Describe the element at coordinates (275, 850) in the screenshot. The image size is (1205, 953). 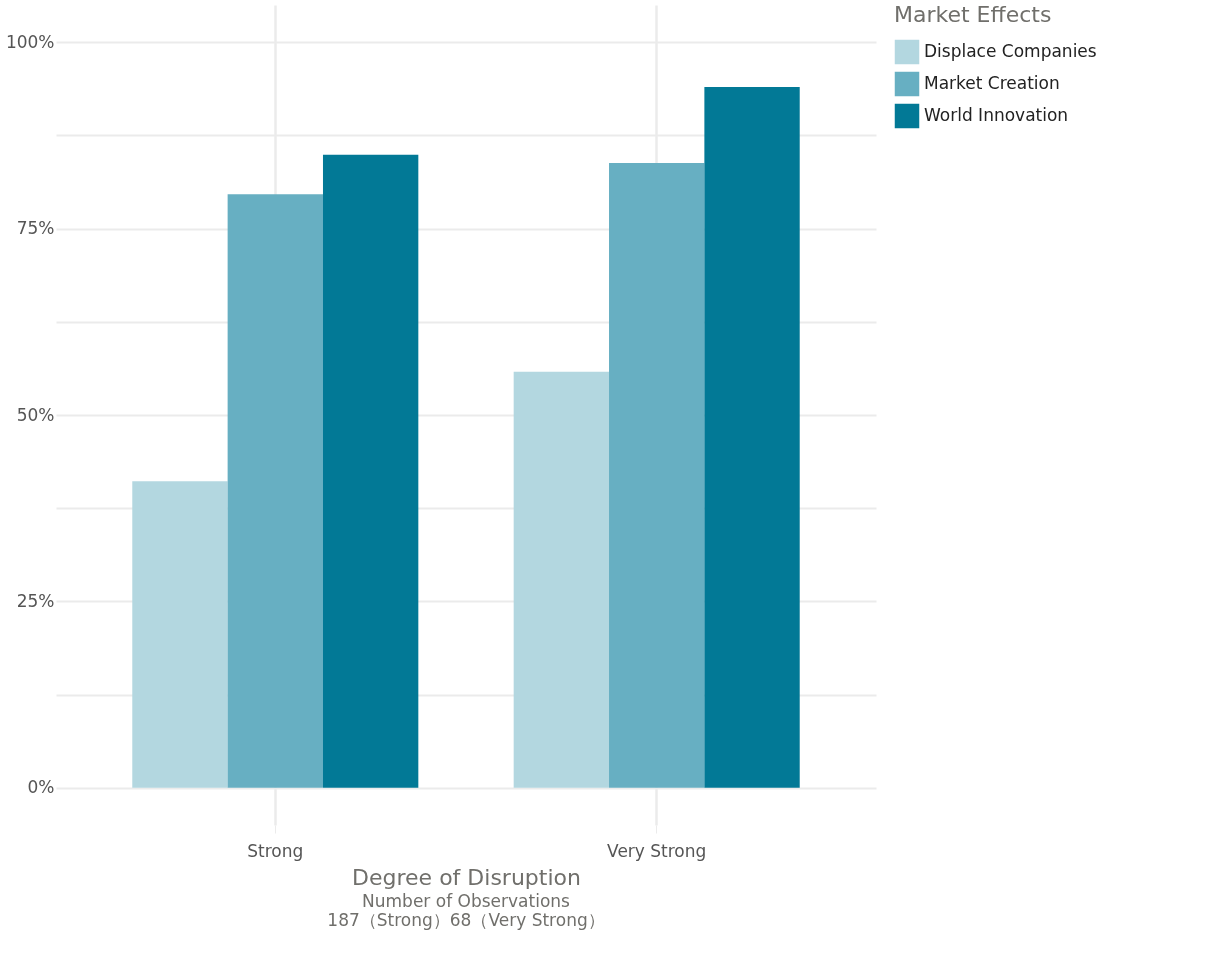
I see `x-tick-label: Strong` at that location.